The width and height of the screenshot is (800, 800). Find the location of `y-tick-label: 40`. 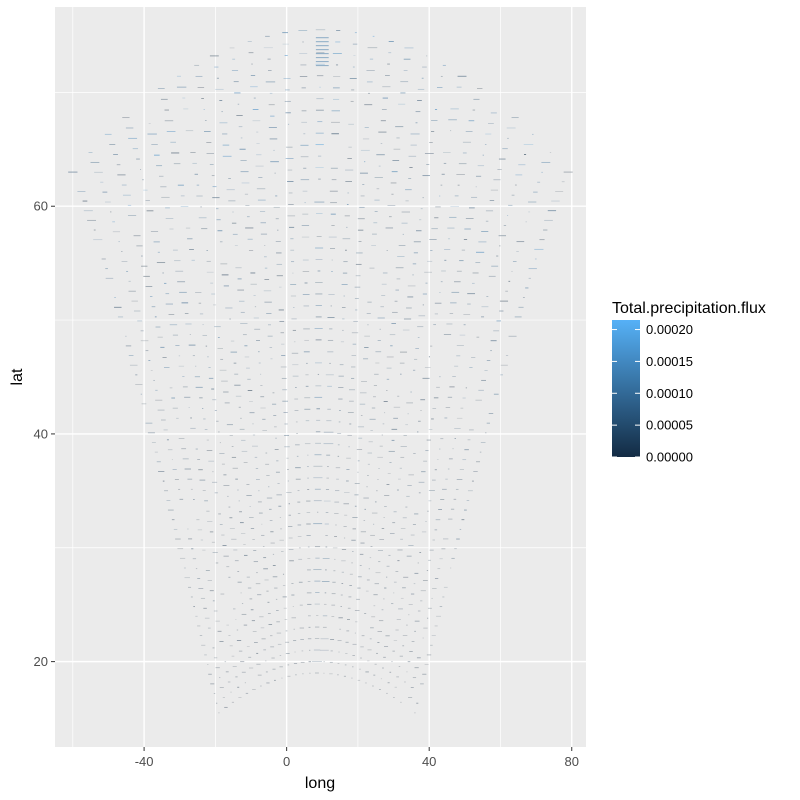

y-tick-label: 40 is located at coordinates (41, 433).